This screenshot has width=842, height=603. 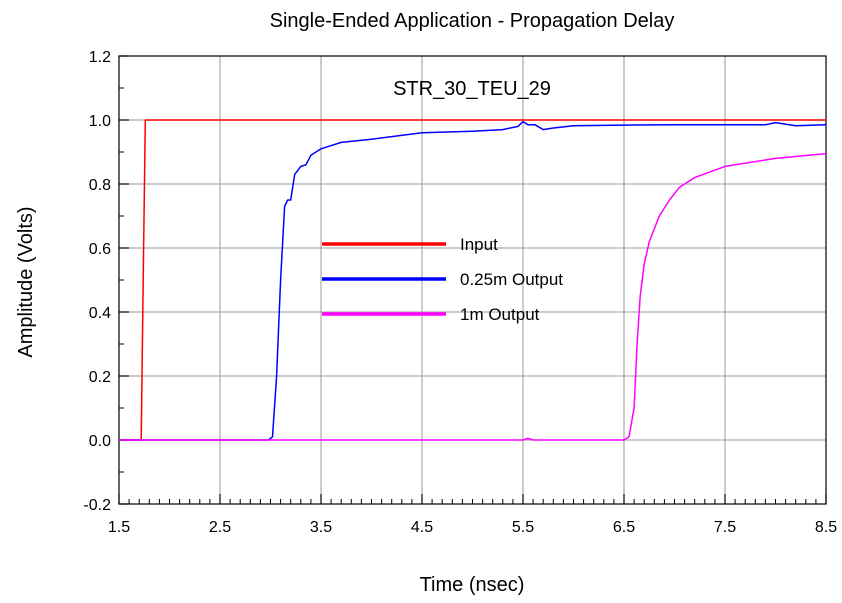 I want to click on legend-label: 0.25m Output, so click(x=511, y=279).